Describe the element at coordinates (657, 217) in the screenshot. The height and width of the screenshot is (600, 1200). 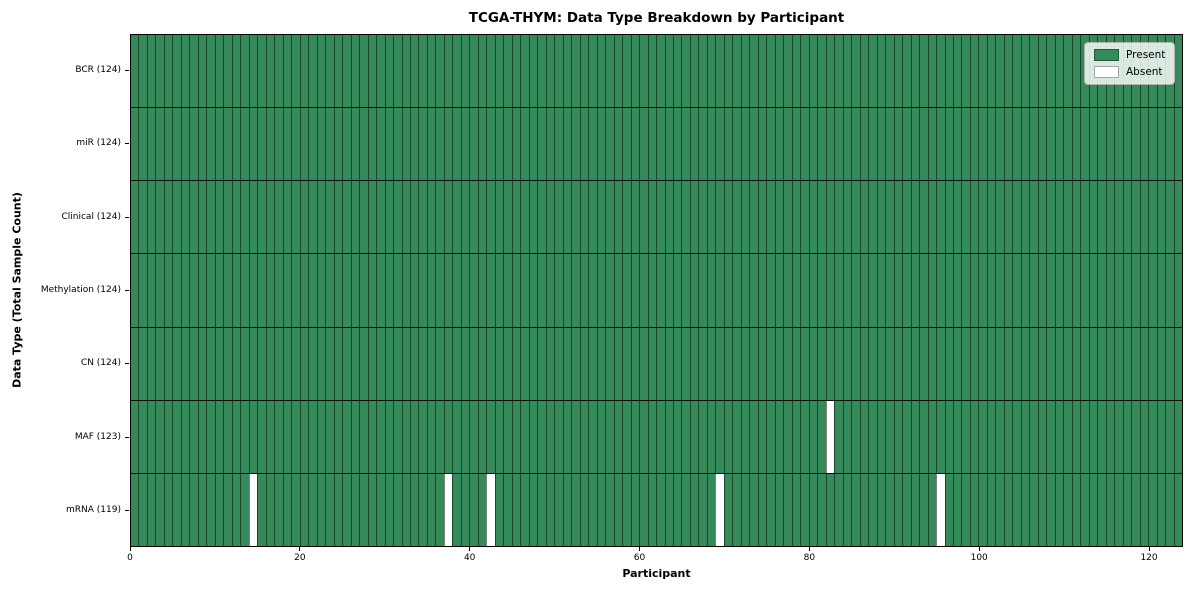
I see `heatmap-row-clinical` at that location.